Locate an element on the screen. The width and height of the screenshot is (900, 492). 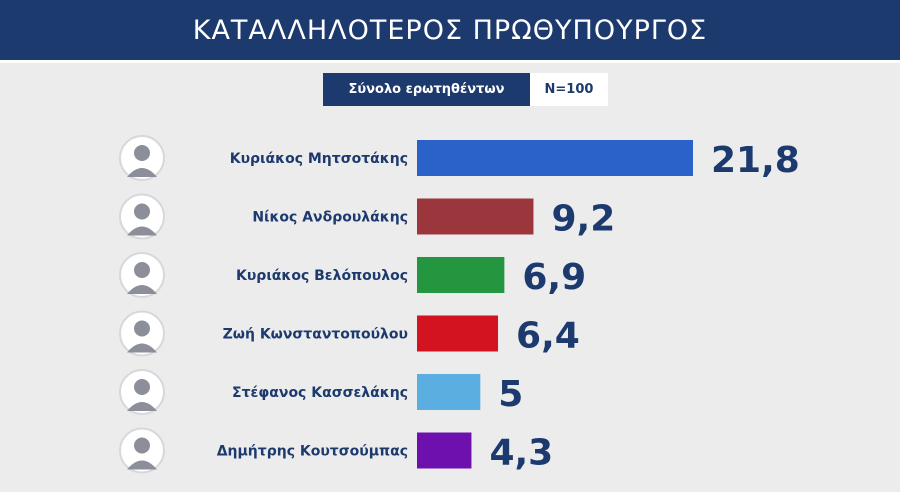
category-label: Ζωή Κωνσταντοπούλου is located at coordinates (315, 335).